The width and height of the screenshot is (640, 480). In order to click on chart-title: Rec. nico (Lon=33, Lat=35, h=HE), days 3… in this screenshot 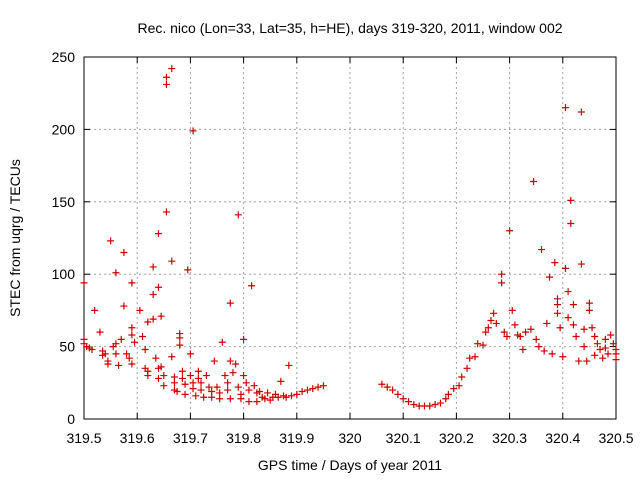, I will do `click(349, 28)`.